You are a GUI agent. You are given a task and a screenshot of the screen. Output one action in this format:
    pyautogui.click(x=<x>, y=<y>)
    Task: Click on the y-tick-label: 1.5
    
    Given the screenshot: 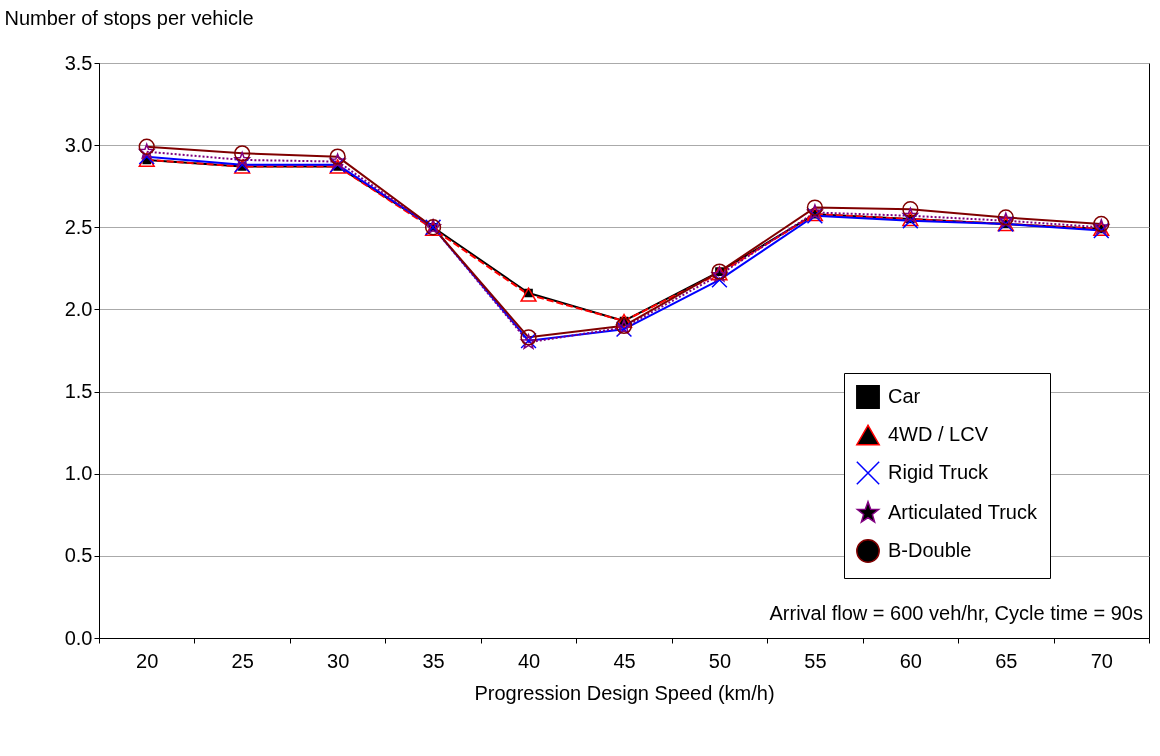 What is the action you would take?
    pyautogui.click(x=78, y=391)
    